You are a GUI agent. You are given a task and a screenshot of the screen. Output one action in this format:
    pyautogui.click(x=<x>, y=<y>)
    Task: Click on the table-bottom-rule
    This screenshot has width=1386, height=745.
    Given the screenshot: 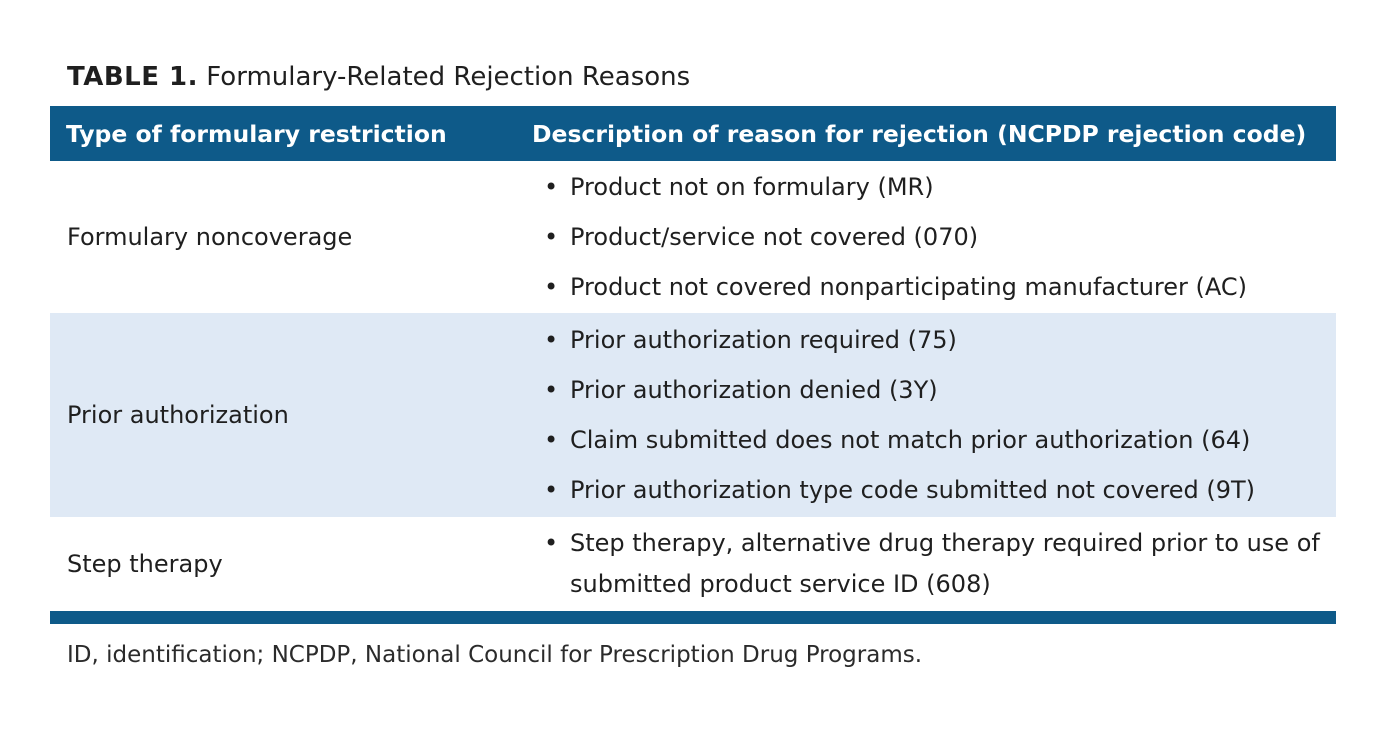 What is the action you would take?
    pyautogui.click(x=693, y=617)
    